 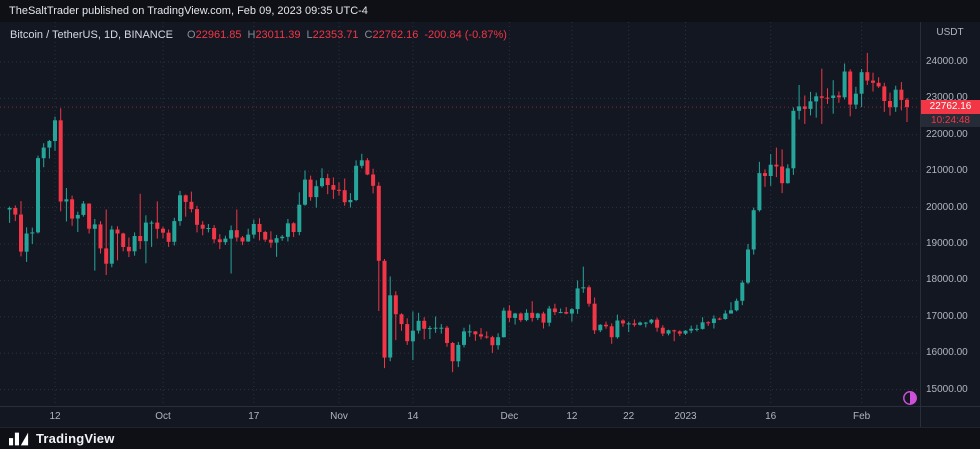 I want to click on price-tick-label: 15000.00, so click(x=947, y=389).